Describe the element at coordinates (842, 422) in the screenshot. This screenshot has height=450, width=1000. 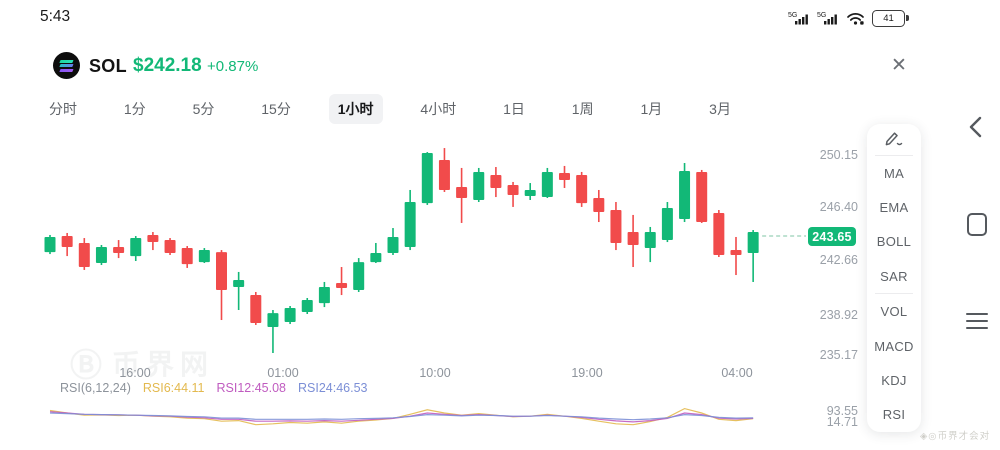
I see `price-axis-label: 14.71` at that location.